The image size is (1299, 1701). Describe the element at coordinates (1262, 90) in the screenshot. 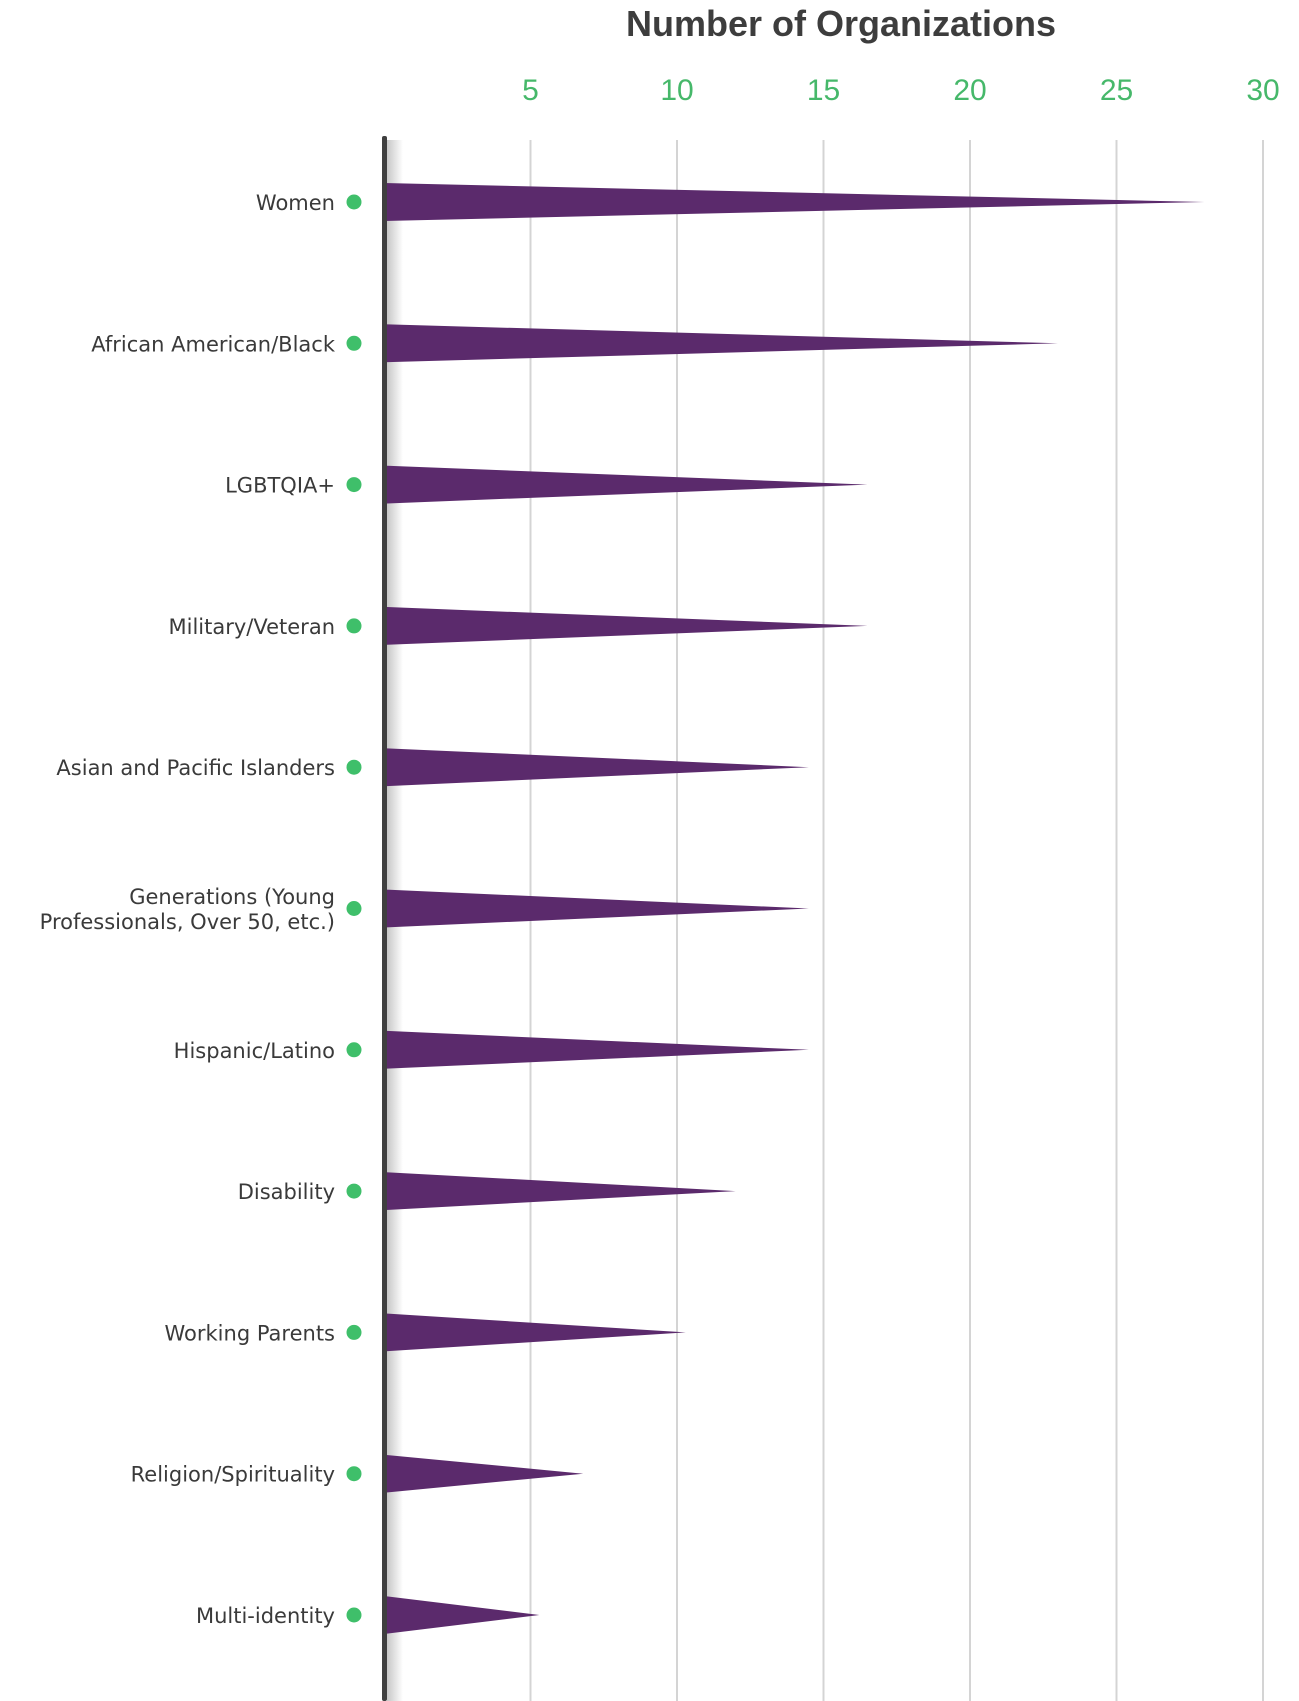

I see `x-tick-label: 30` at that location.